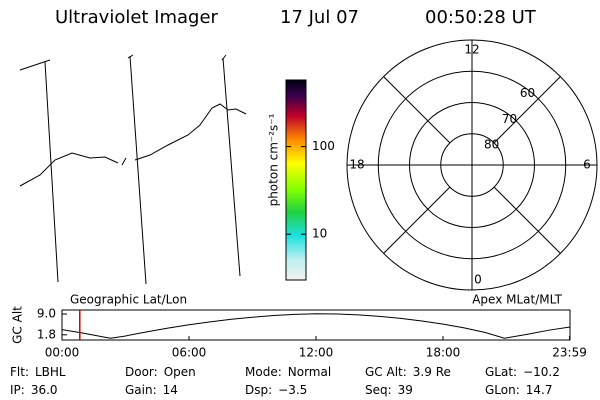  I want to click on x-tick-label: 18:00, so click(443, 353).